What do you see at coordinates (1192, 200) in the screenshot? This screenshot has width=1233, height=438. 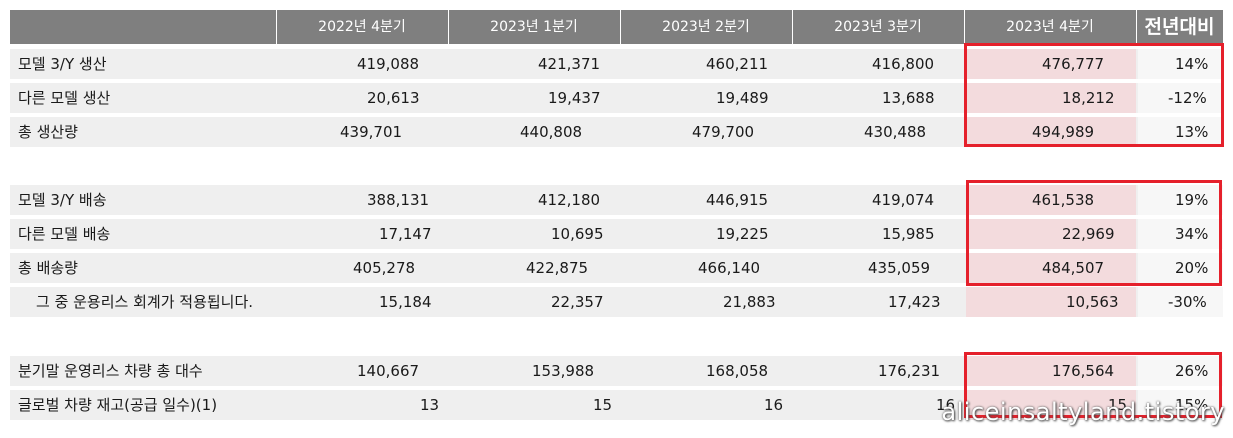 I see `yoy-value: 19%` at bounding box center [1192, 200].